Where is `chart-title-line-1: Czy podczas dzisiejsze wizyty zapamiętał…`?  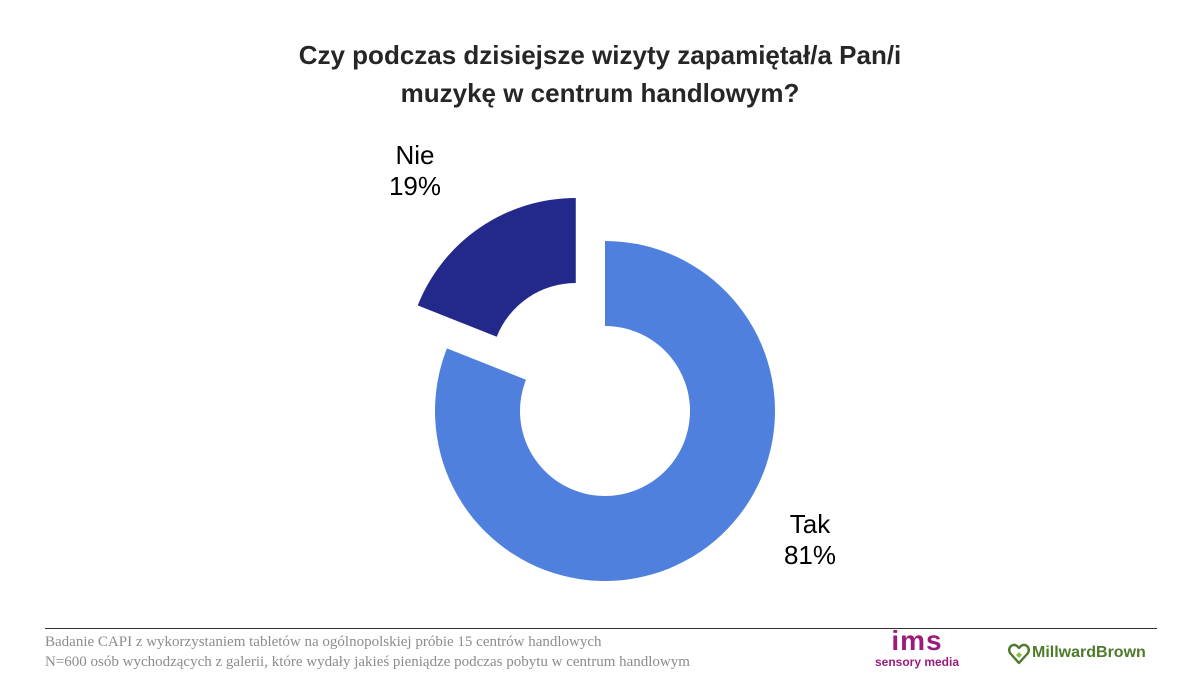 chart-title-line-1: Czy podczas dzisiejsze wizyty zapamiętał… is located at coordinates (600, 55).